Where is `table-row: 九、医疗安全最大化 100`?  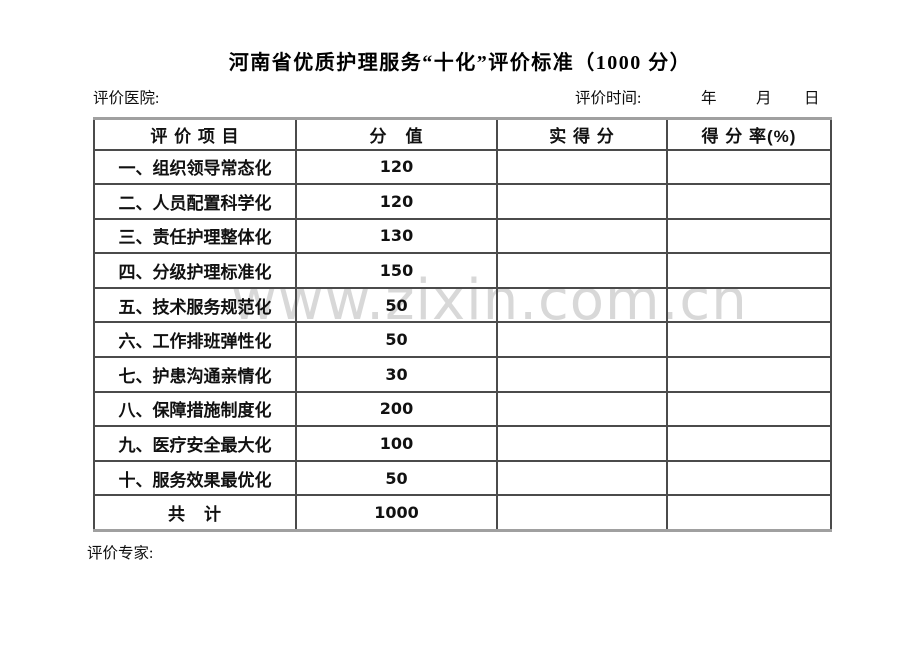
table-row: 九、医疗安全最大化 100 is located at coordinates (462, 443).